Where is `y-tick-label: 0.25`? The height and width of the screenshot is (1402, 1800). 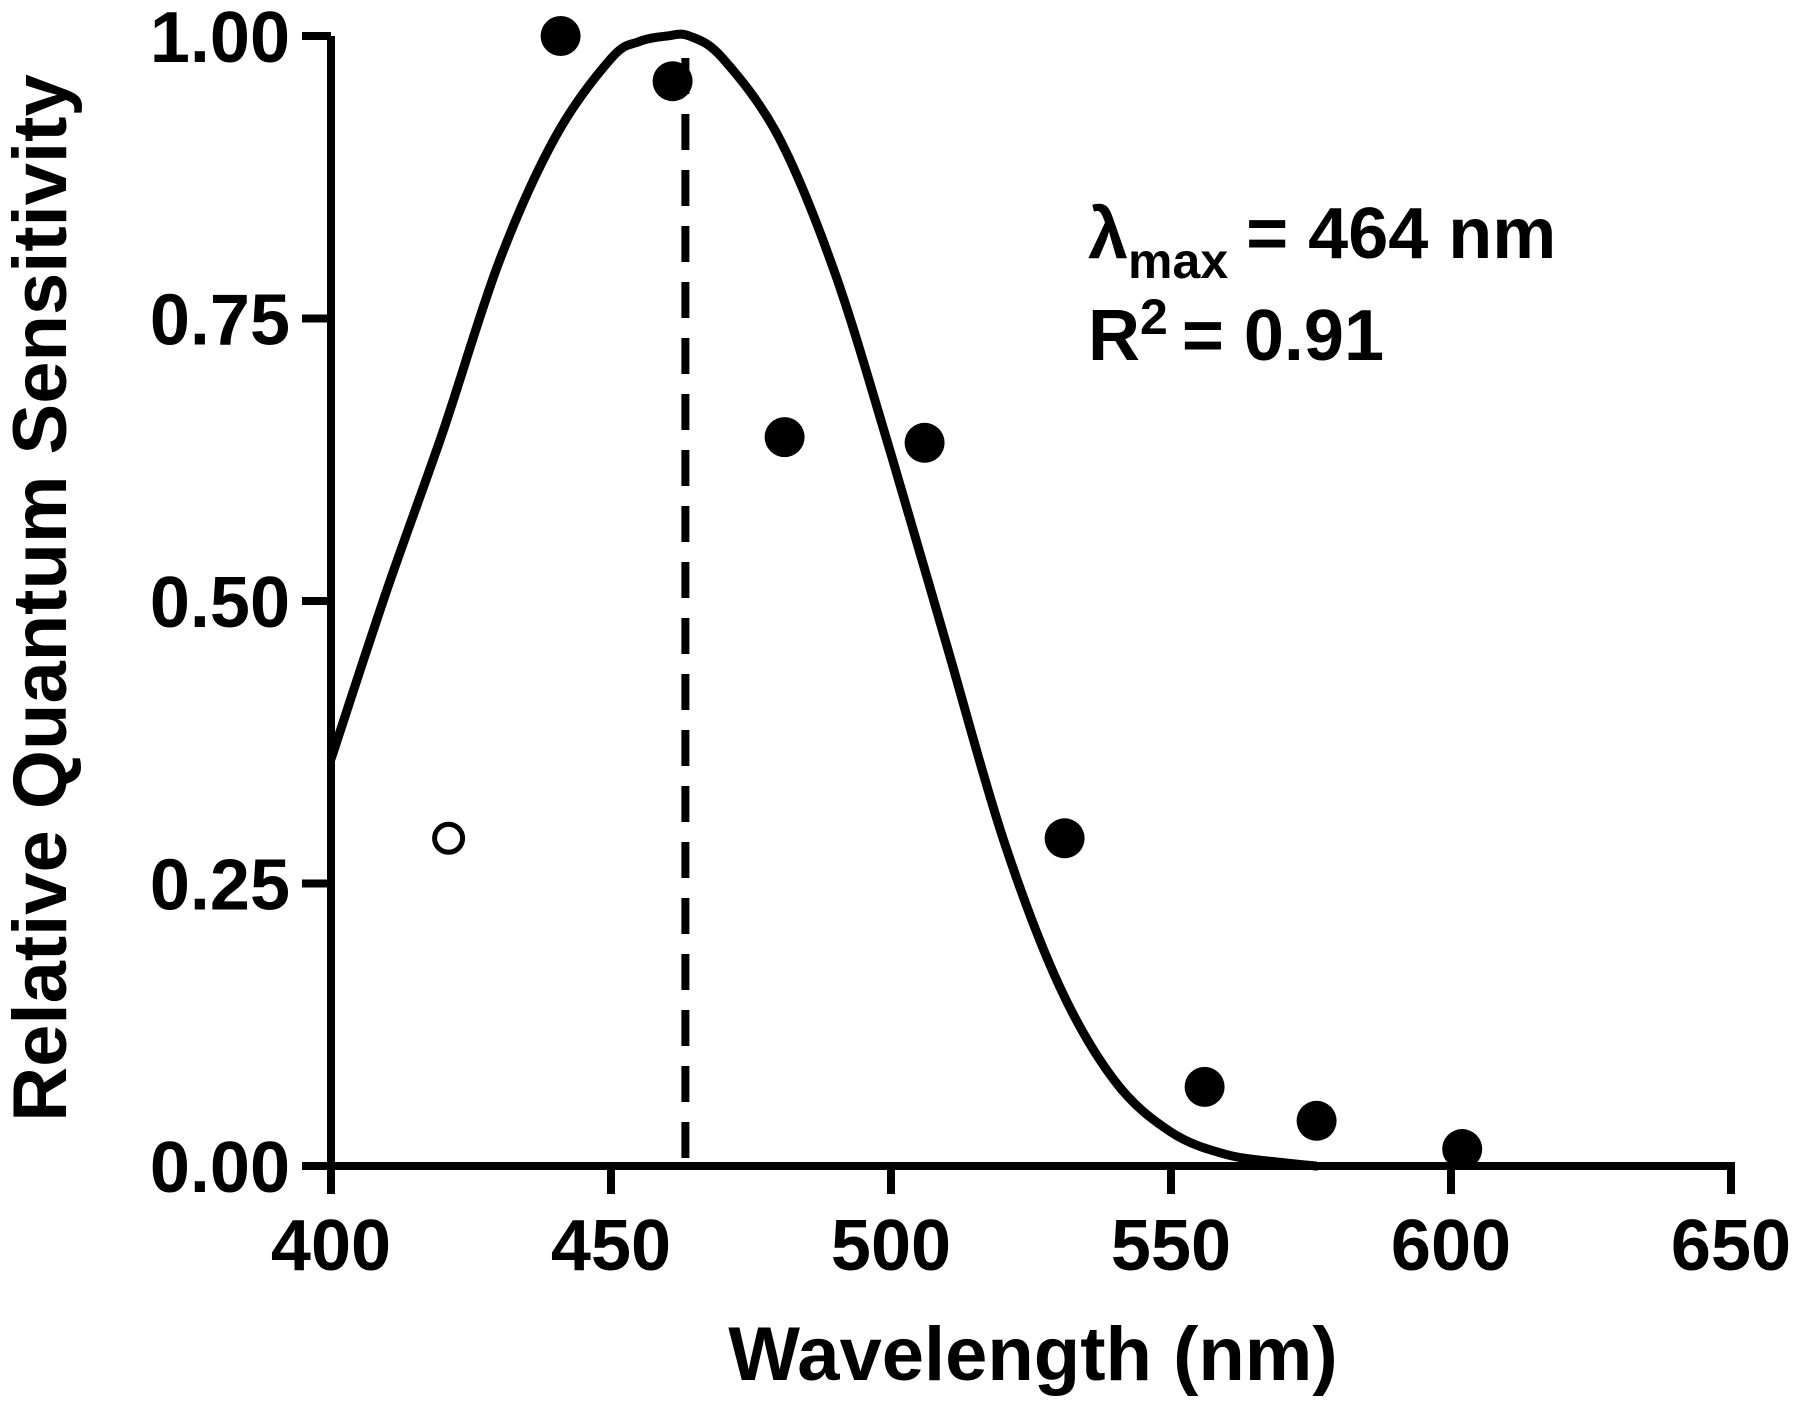 y-tick-label: 0.25 is located at coordinates (220, 886).